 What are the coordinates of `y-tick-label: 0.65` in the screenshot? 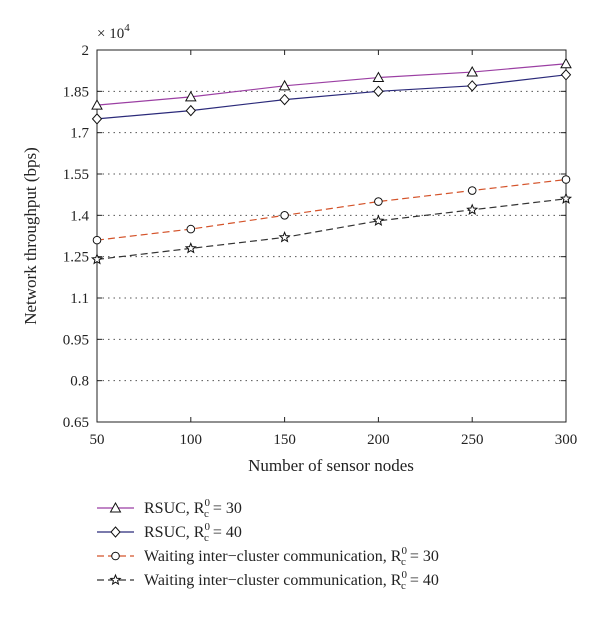 It's located at (76, 423).